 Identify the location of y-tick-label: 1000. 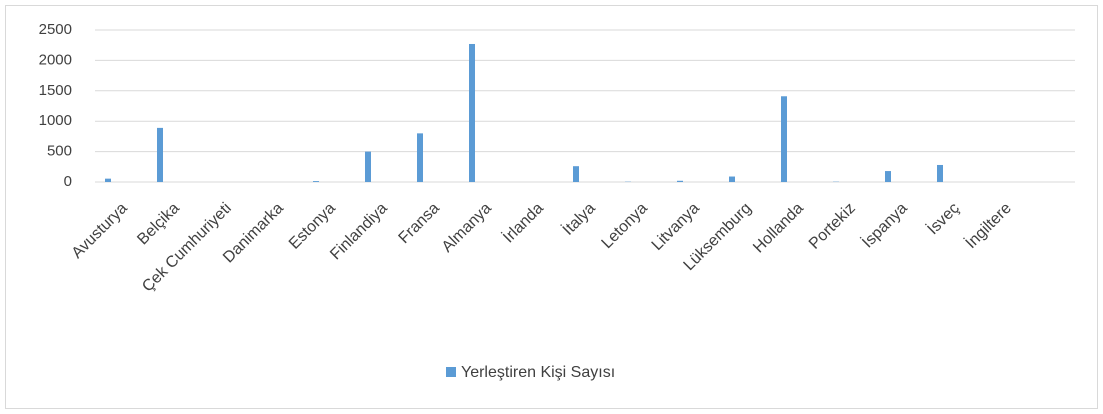
(55, 120).